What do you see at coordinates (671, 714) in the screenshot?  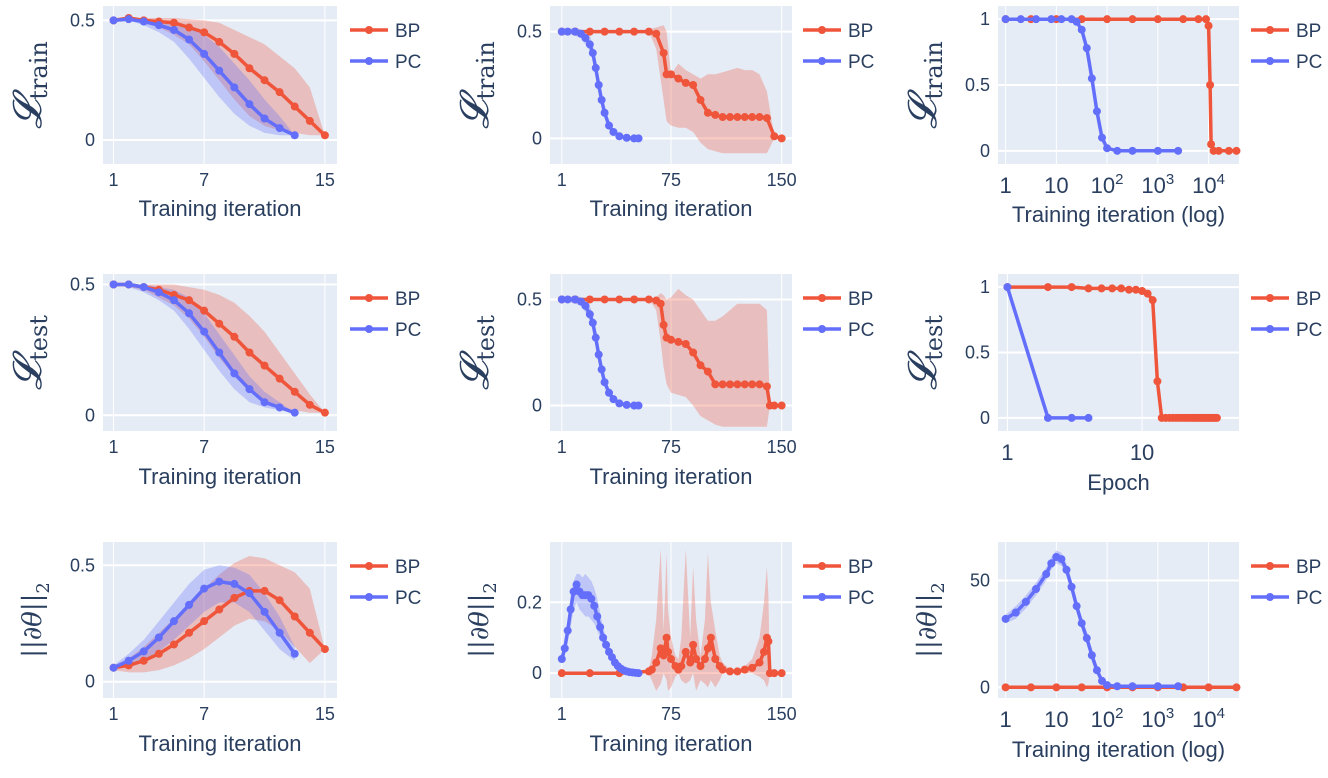 I see `x-tick-label: 75` at bounding box center [671, 714].